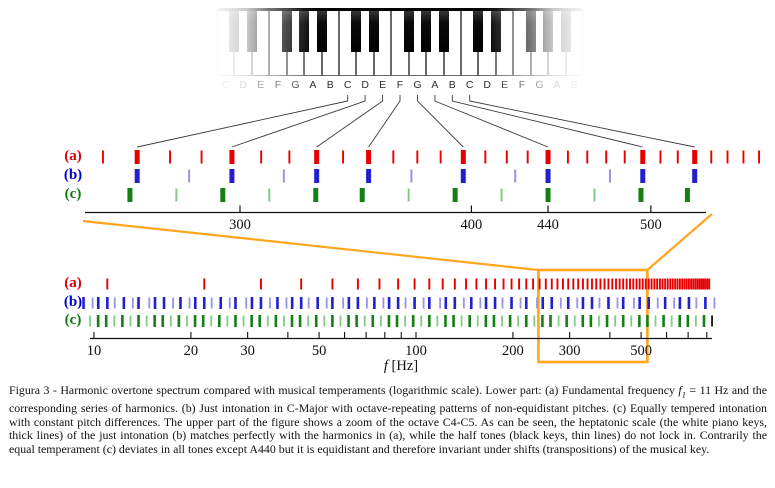 The width and height of the screenshot is (775, 488). I want to click on upper-harmonic-tick-thick, so click(137, 157).